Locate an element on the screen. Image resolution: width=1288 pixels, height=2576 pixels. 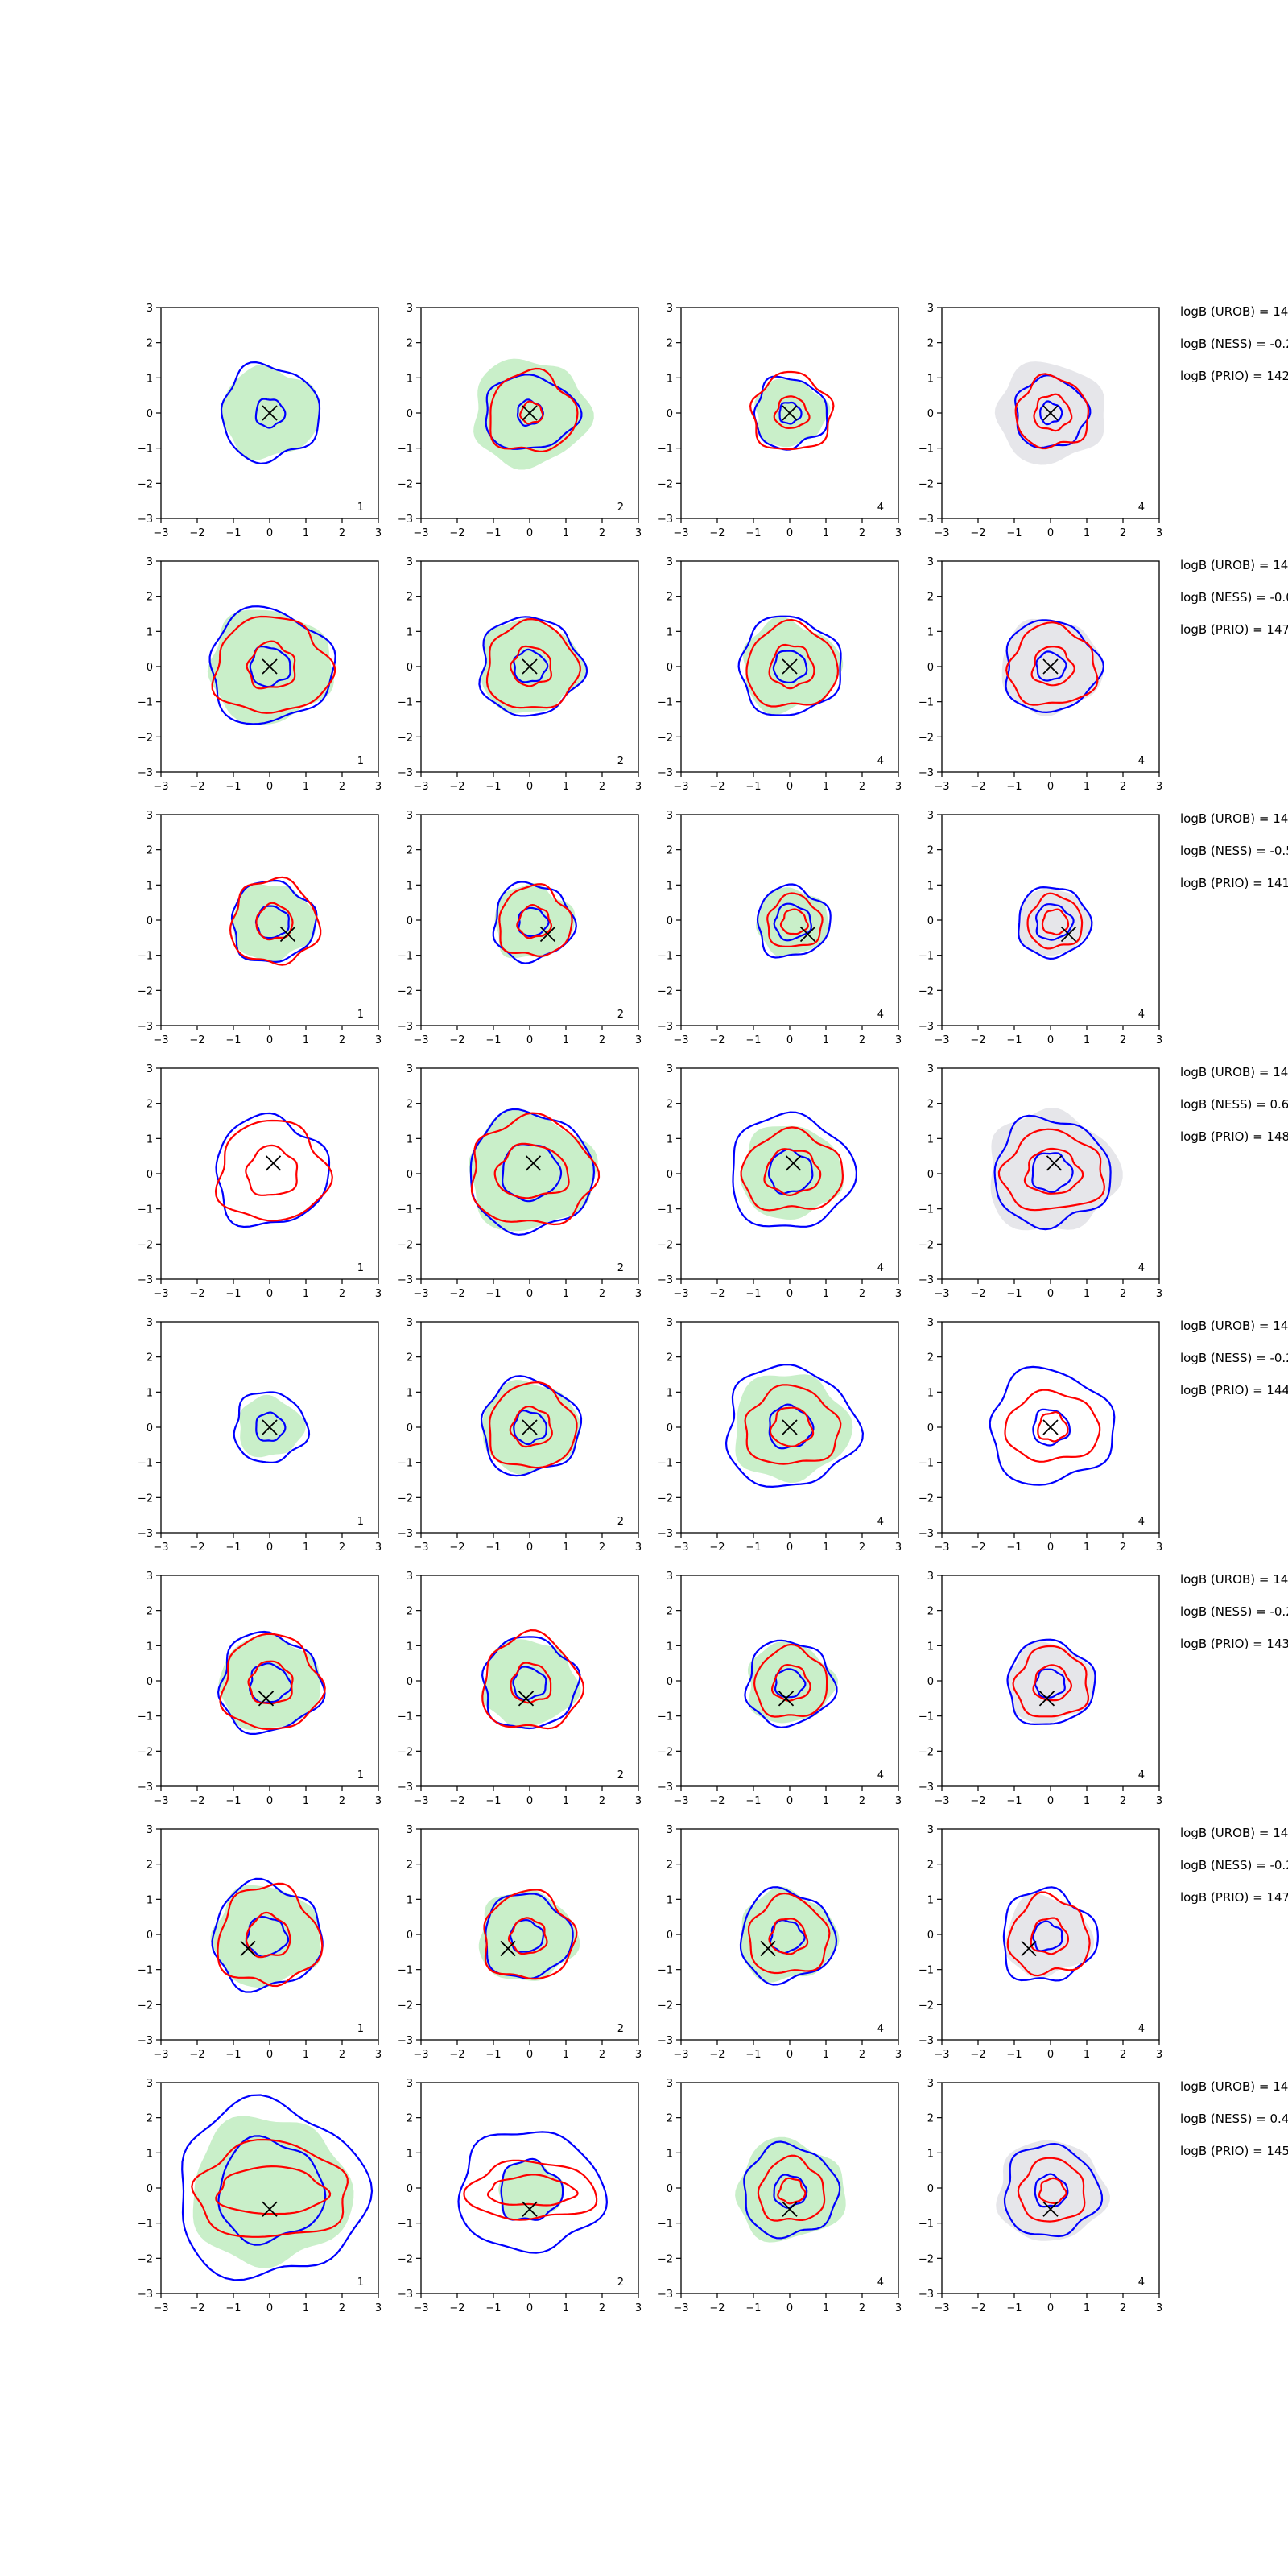
x-tick-label: 2 is located at coordinates (602, 1548).